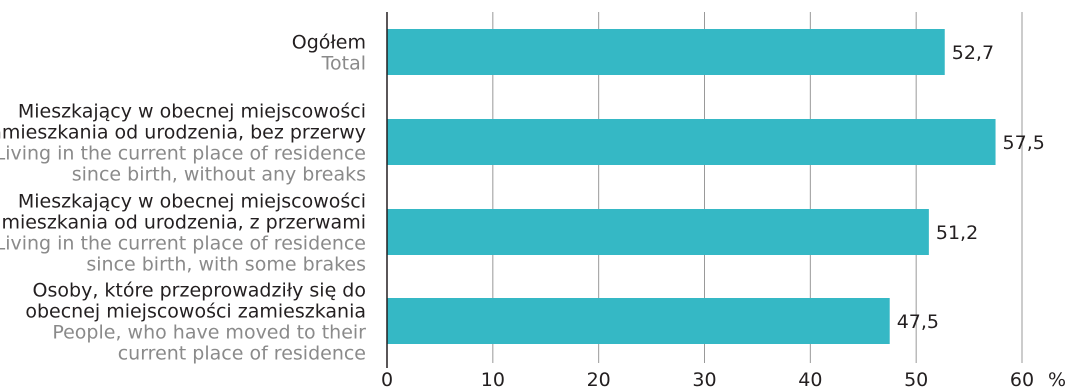 The height and width of the screenshot is (387, 1066). What do you see at coordinates (199, 291) in the screenshot?
I see `category-label-pl: Osoby, które przeprowadziły się do` at bounding box center [199, 291].